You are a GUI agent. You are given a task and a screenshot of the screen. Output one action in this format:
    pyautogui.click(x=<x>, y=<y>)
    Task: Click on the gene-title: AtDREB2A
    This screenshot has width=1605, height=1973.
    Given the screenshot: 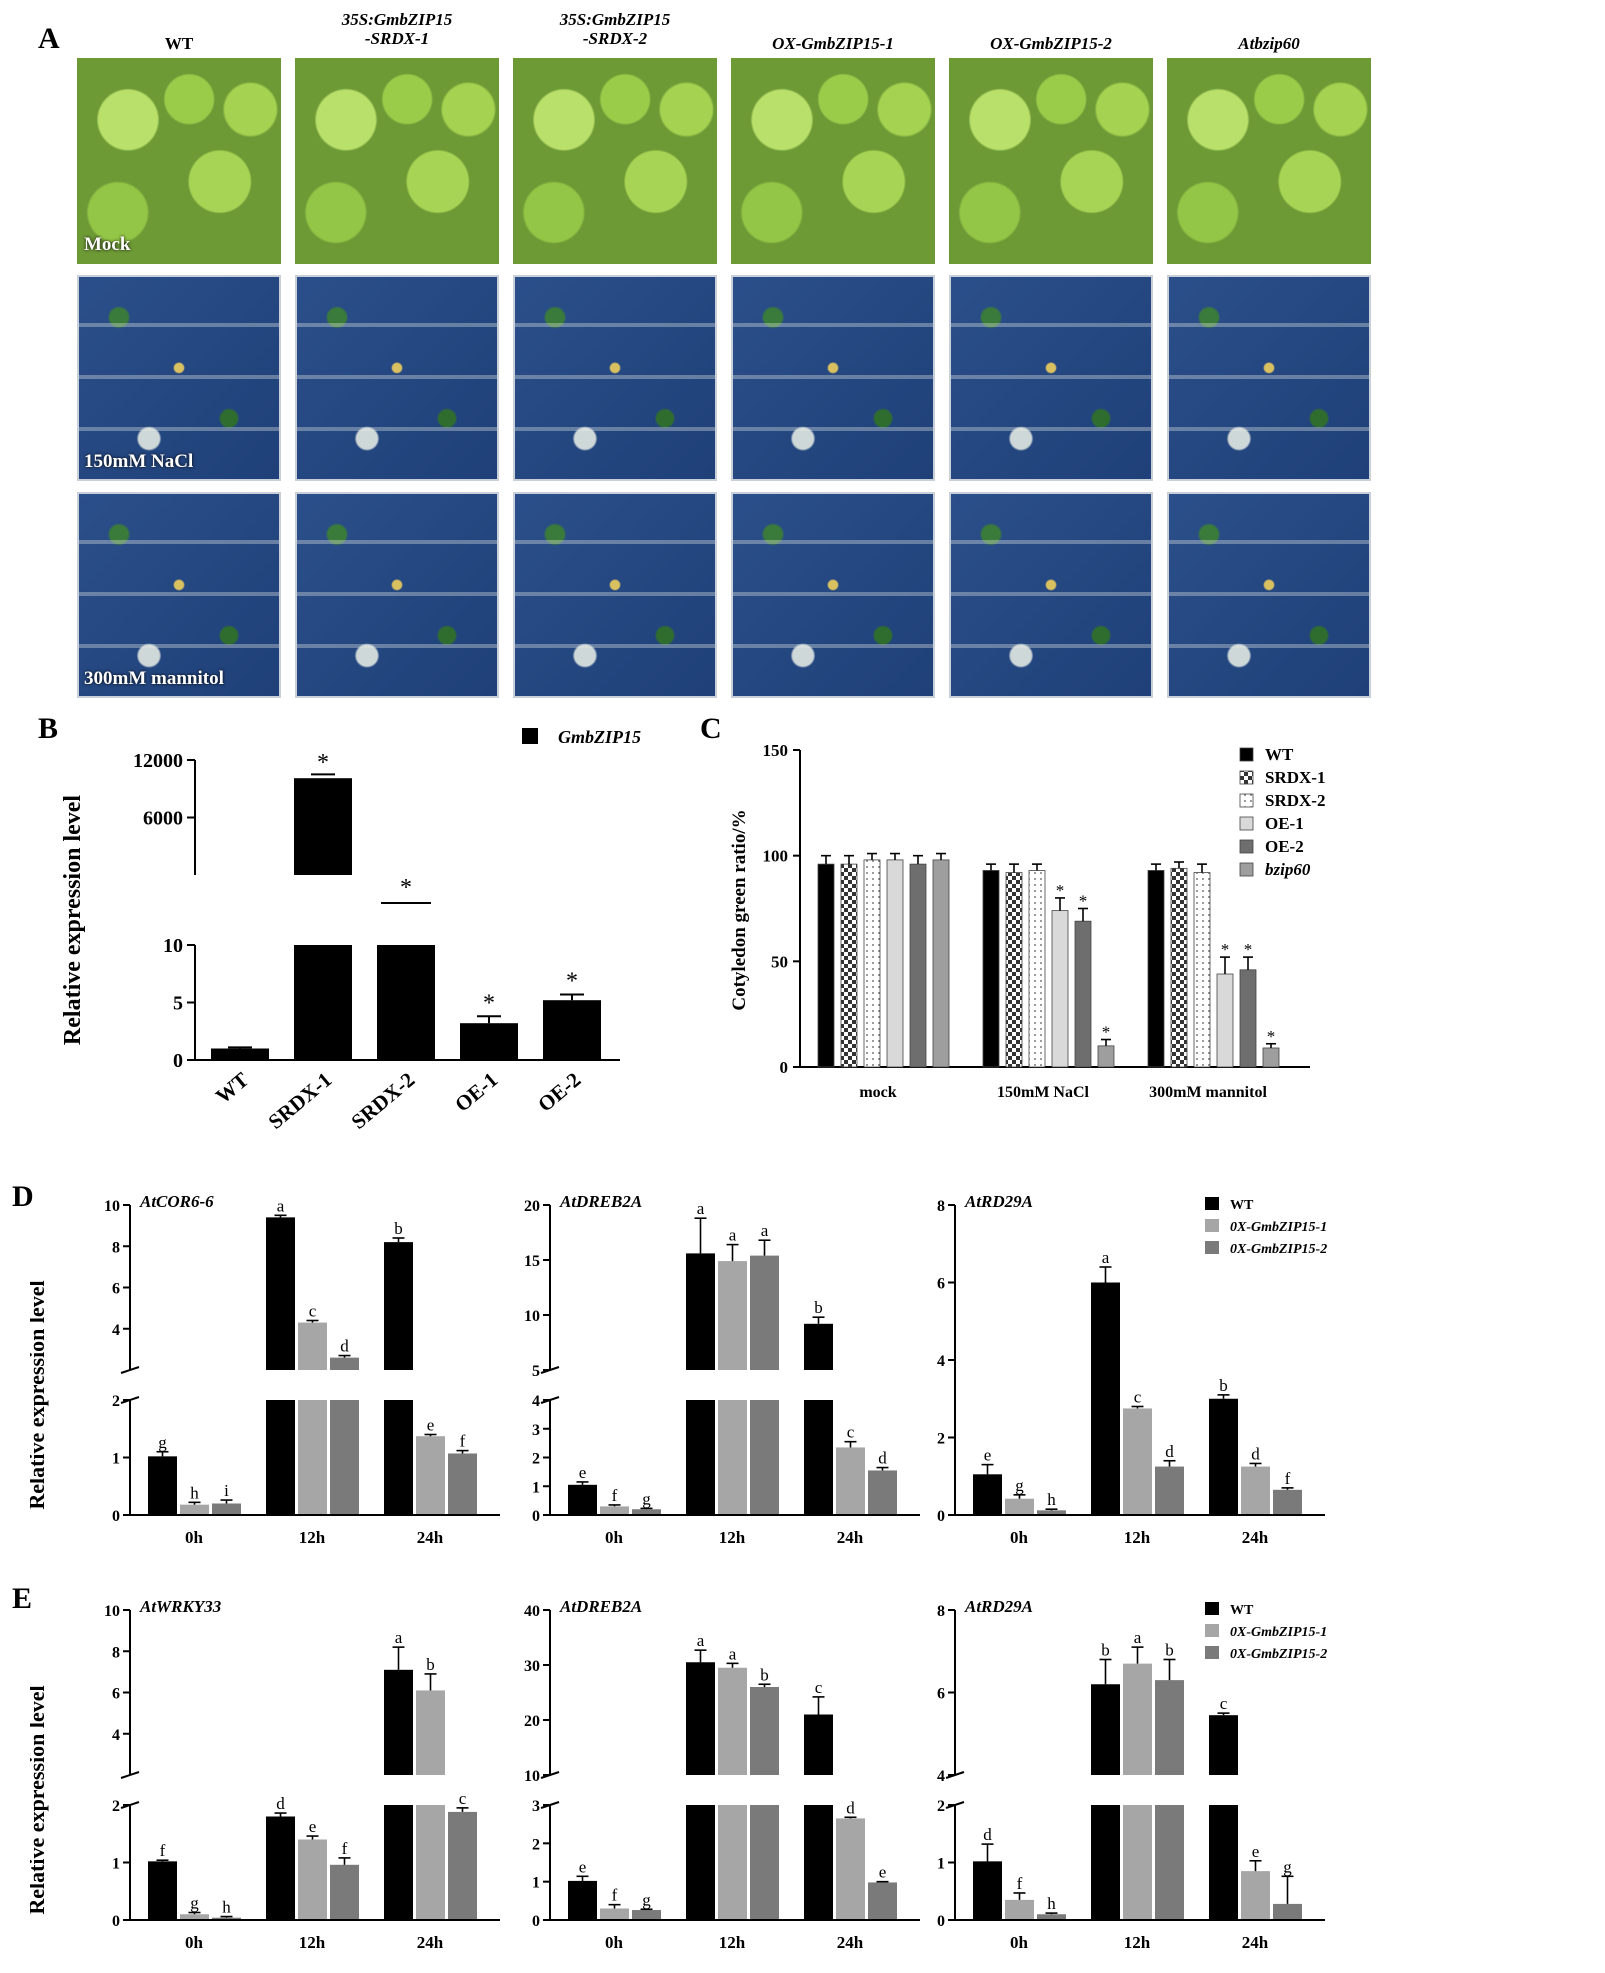 What is the action you would take?
    pyautogui.click(x=600, y=1606)
    